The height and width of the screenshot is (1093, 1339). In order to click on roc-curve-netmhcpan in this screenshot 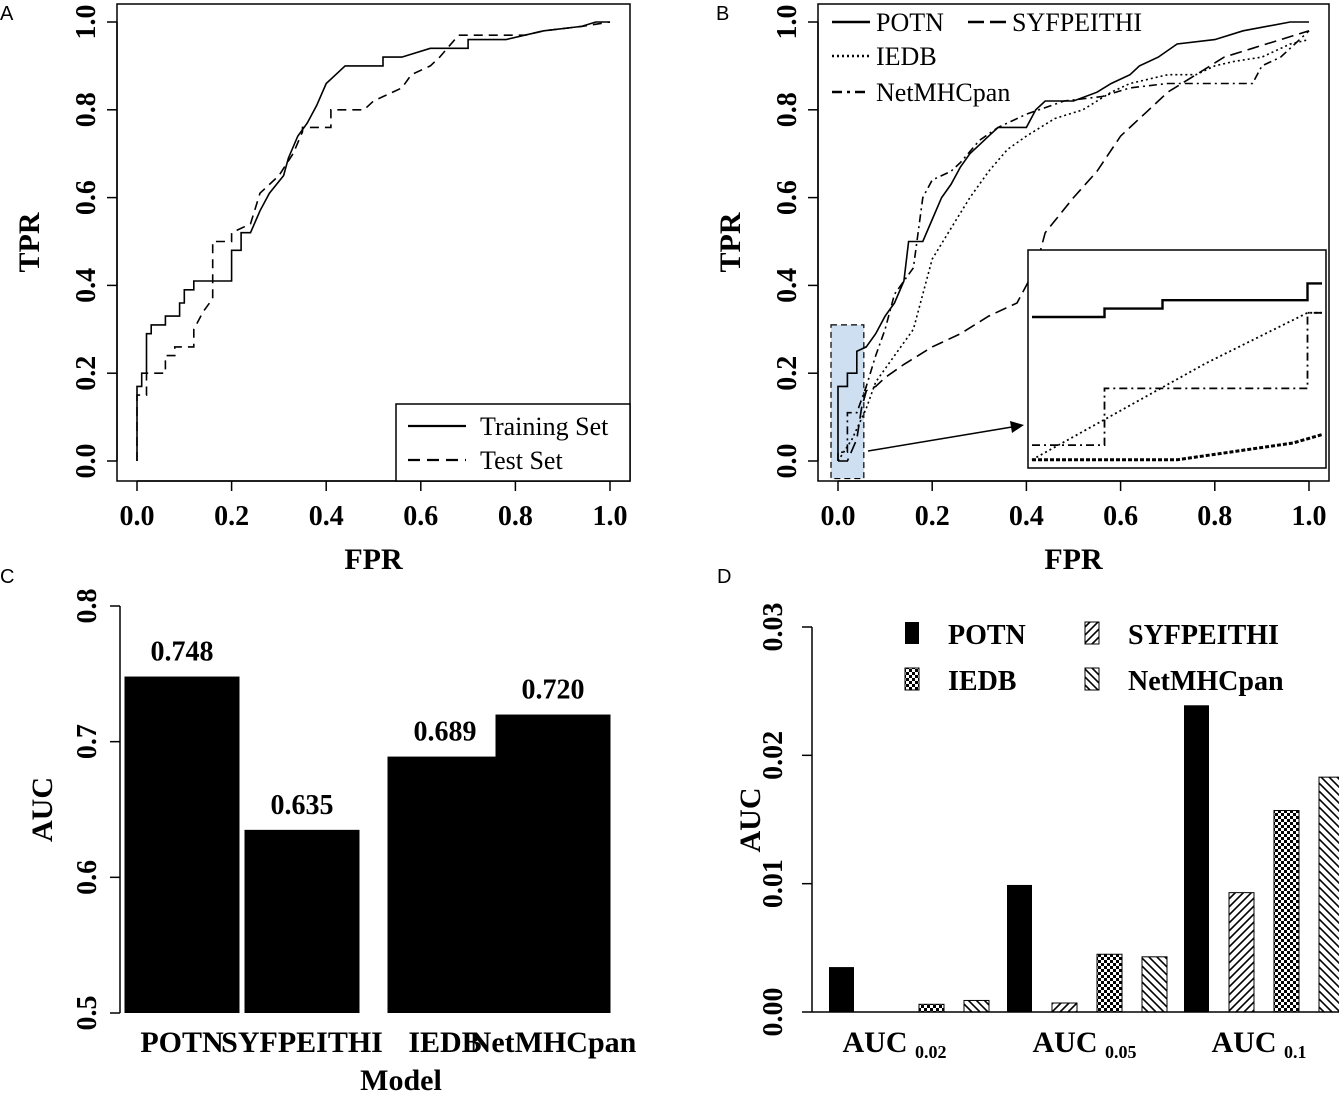, I will do `click(1073, 245)`.